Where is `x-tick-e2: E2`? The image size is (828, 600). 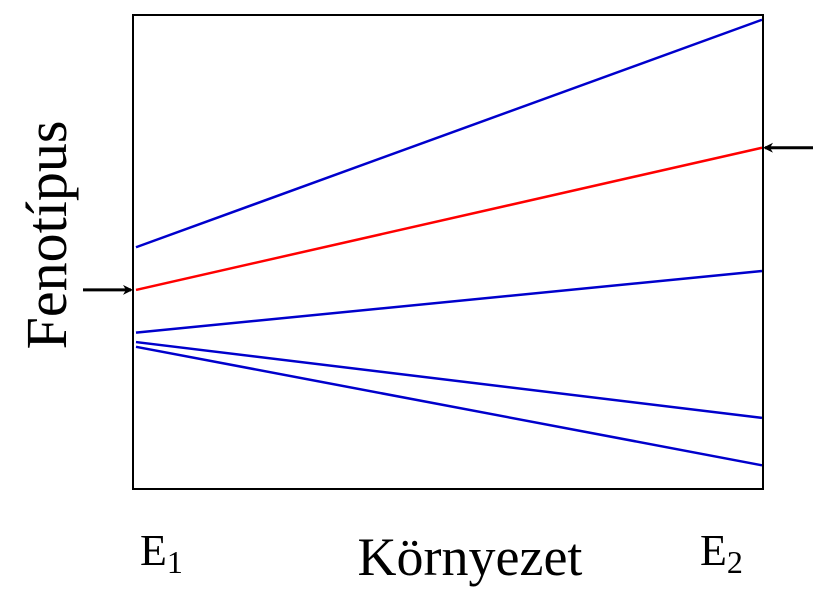 x-tick-e2: E2 is located at coordinates (721, 553).